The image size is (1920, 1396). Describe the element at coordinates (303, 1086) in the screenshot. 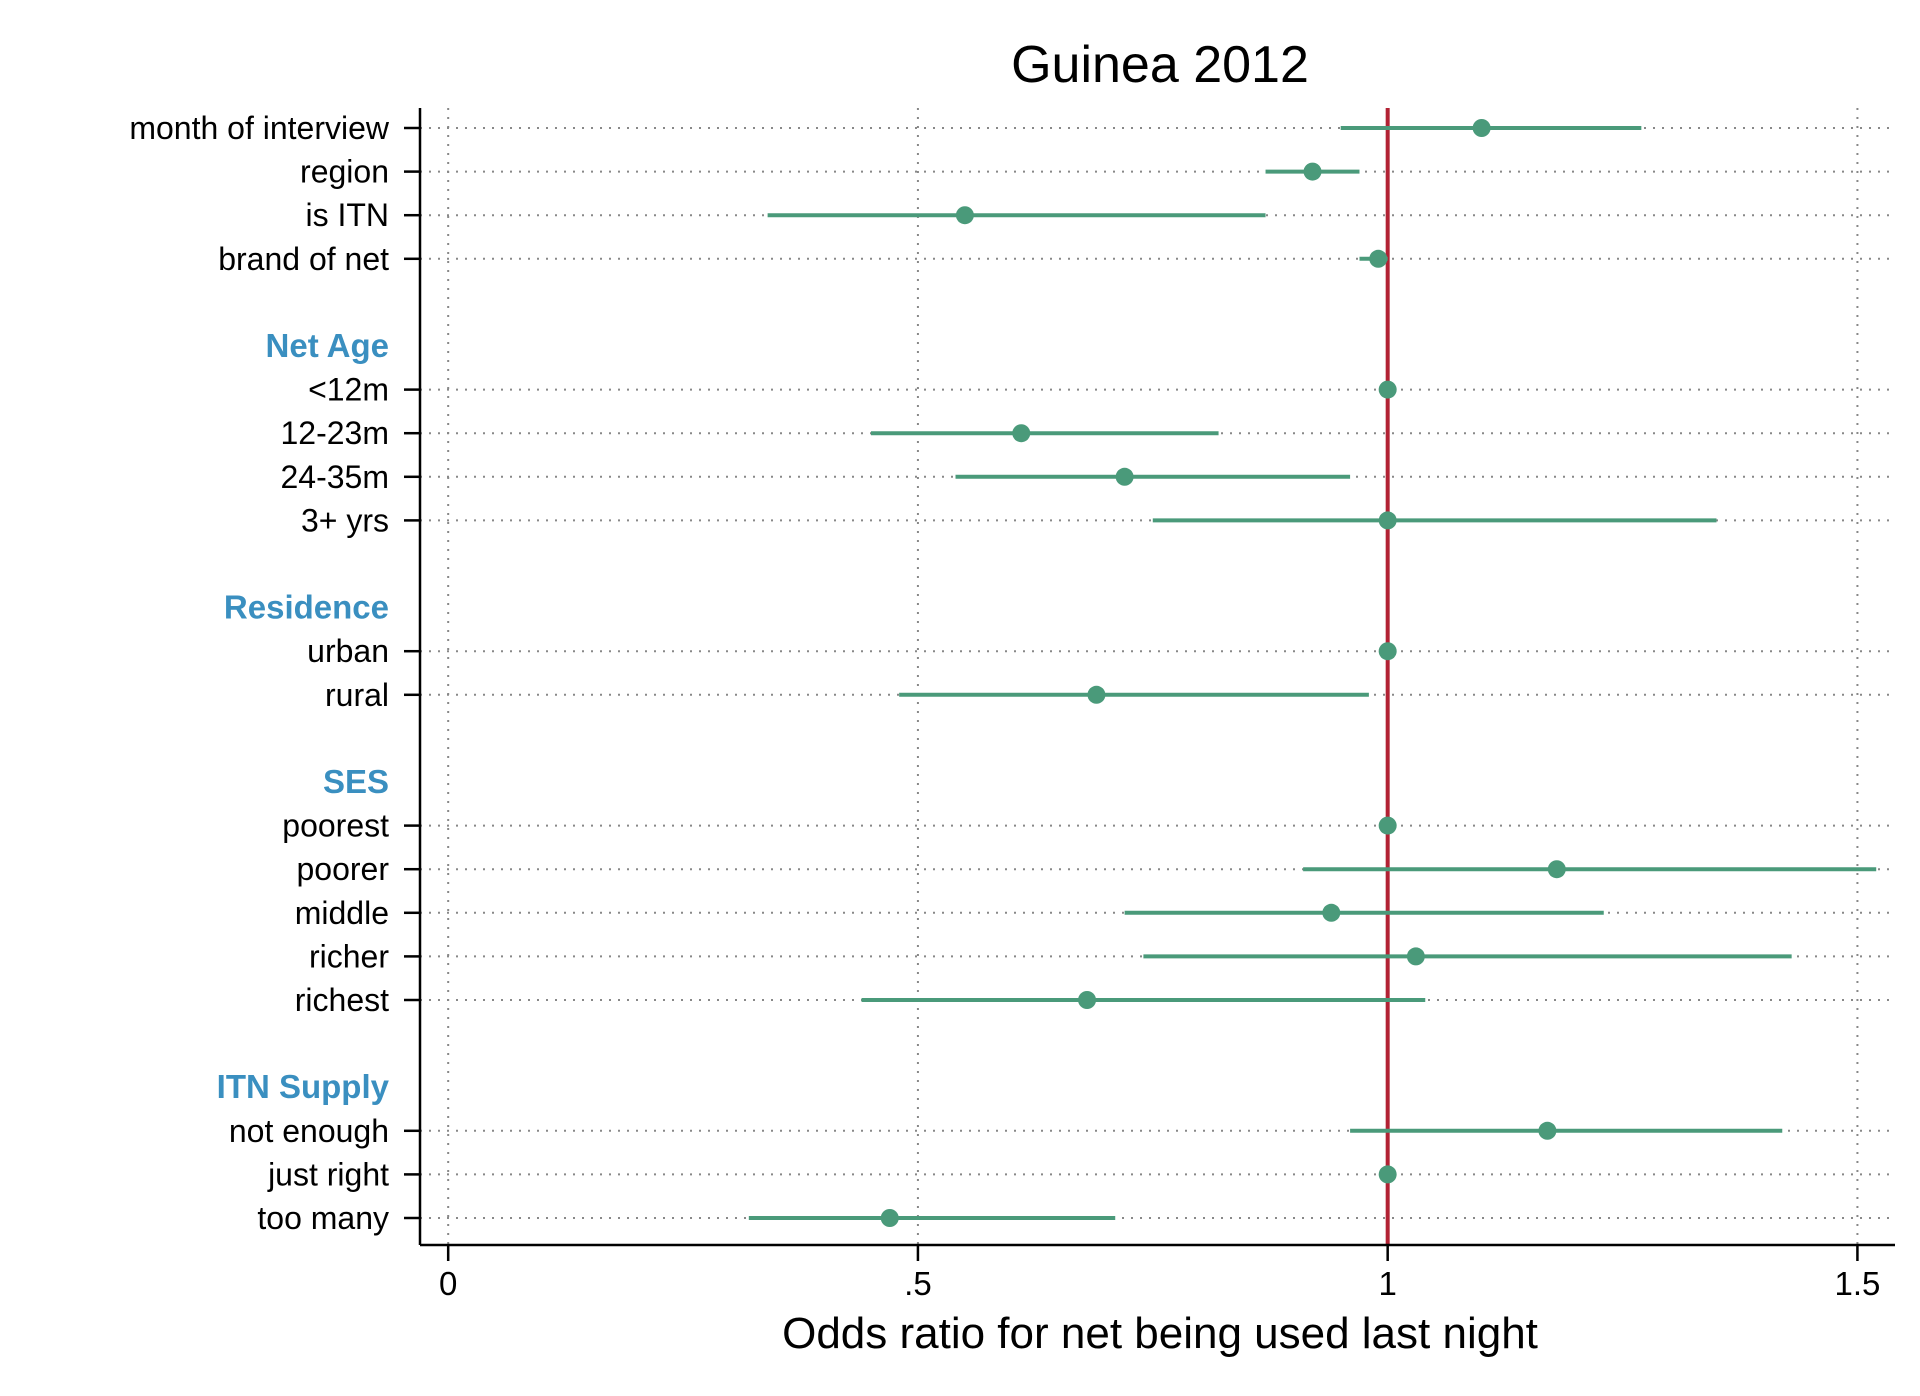

I see `group-heading: ITN Supply` at that location.